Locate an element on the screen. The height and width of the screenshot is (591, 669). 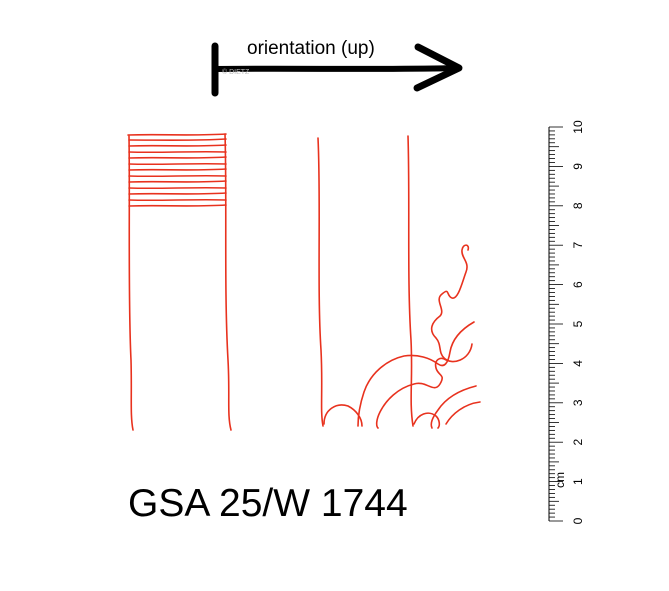
scale-tick-label: 0 is located at coordinates (578, 520).